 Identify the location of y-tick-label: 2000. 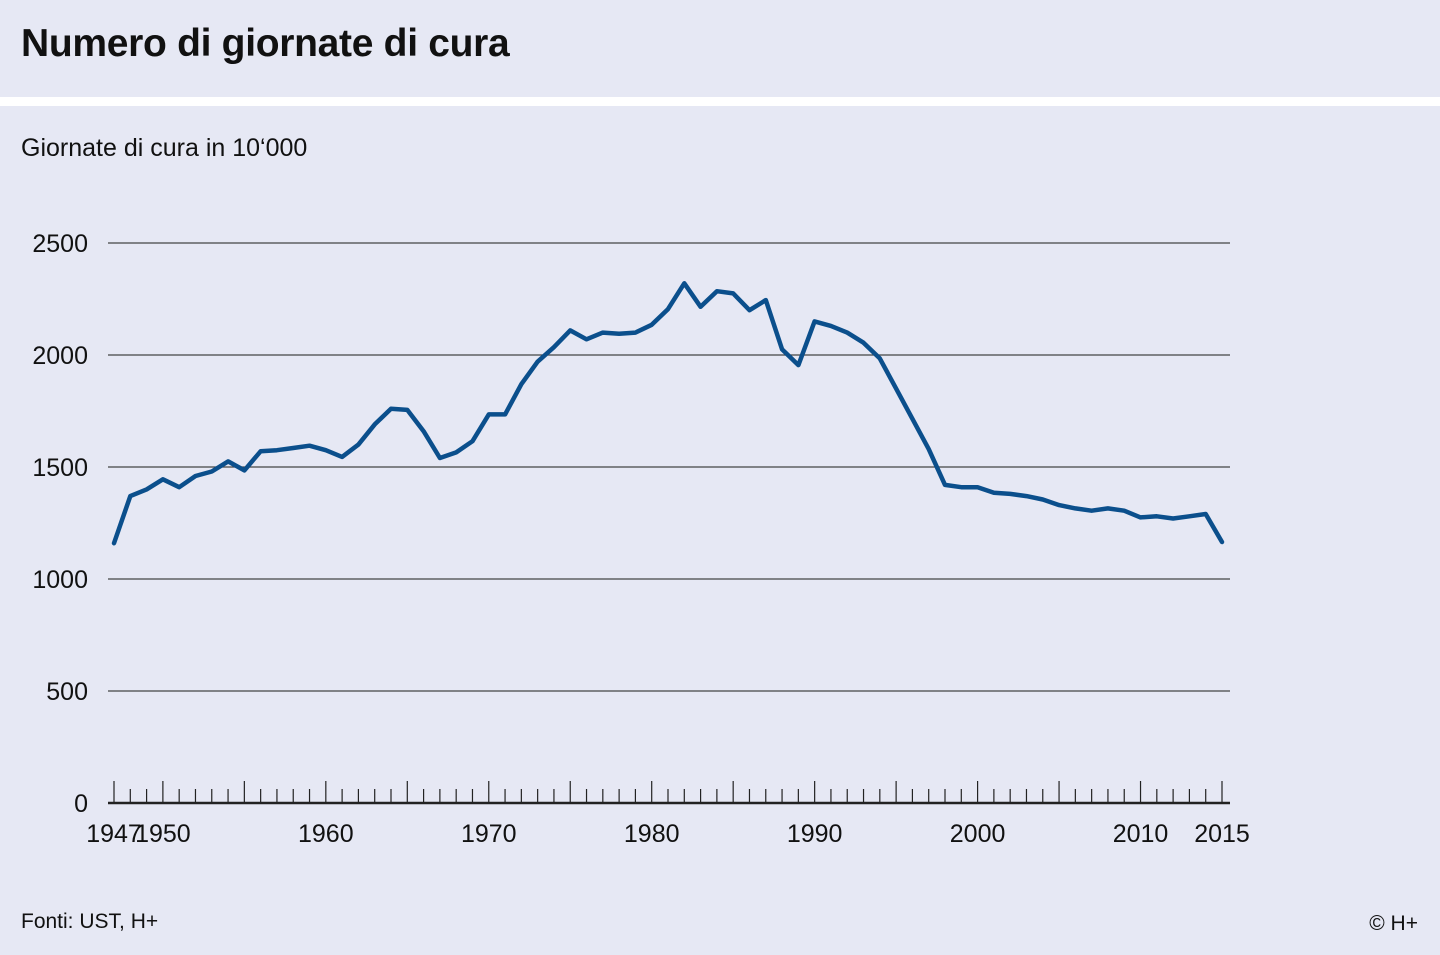
(60, 356).